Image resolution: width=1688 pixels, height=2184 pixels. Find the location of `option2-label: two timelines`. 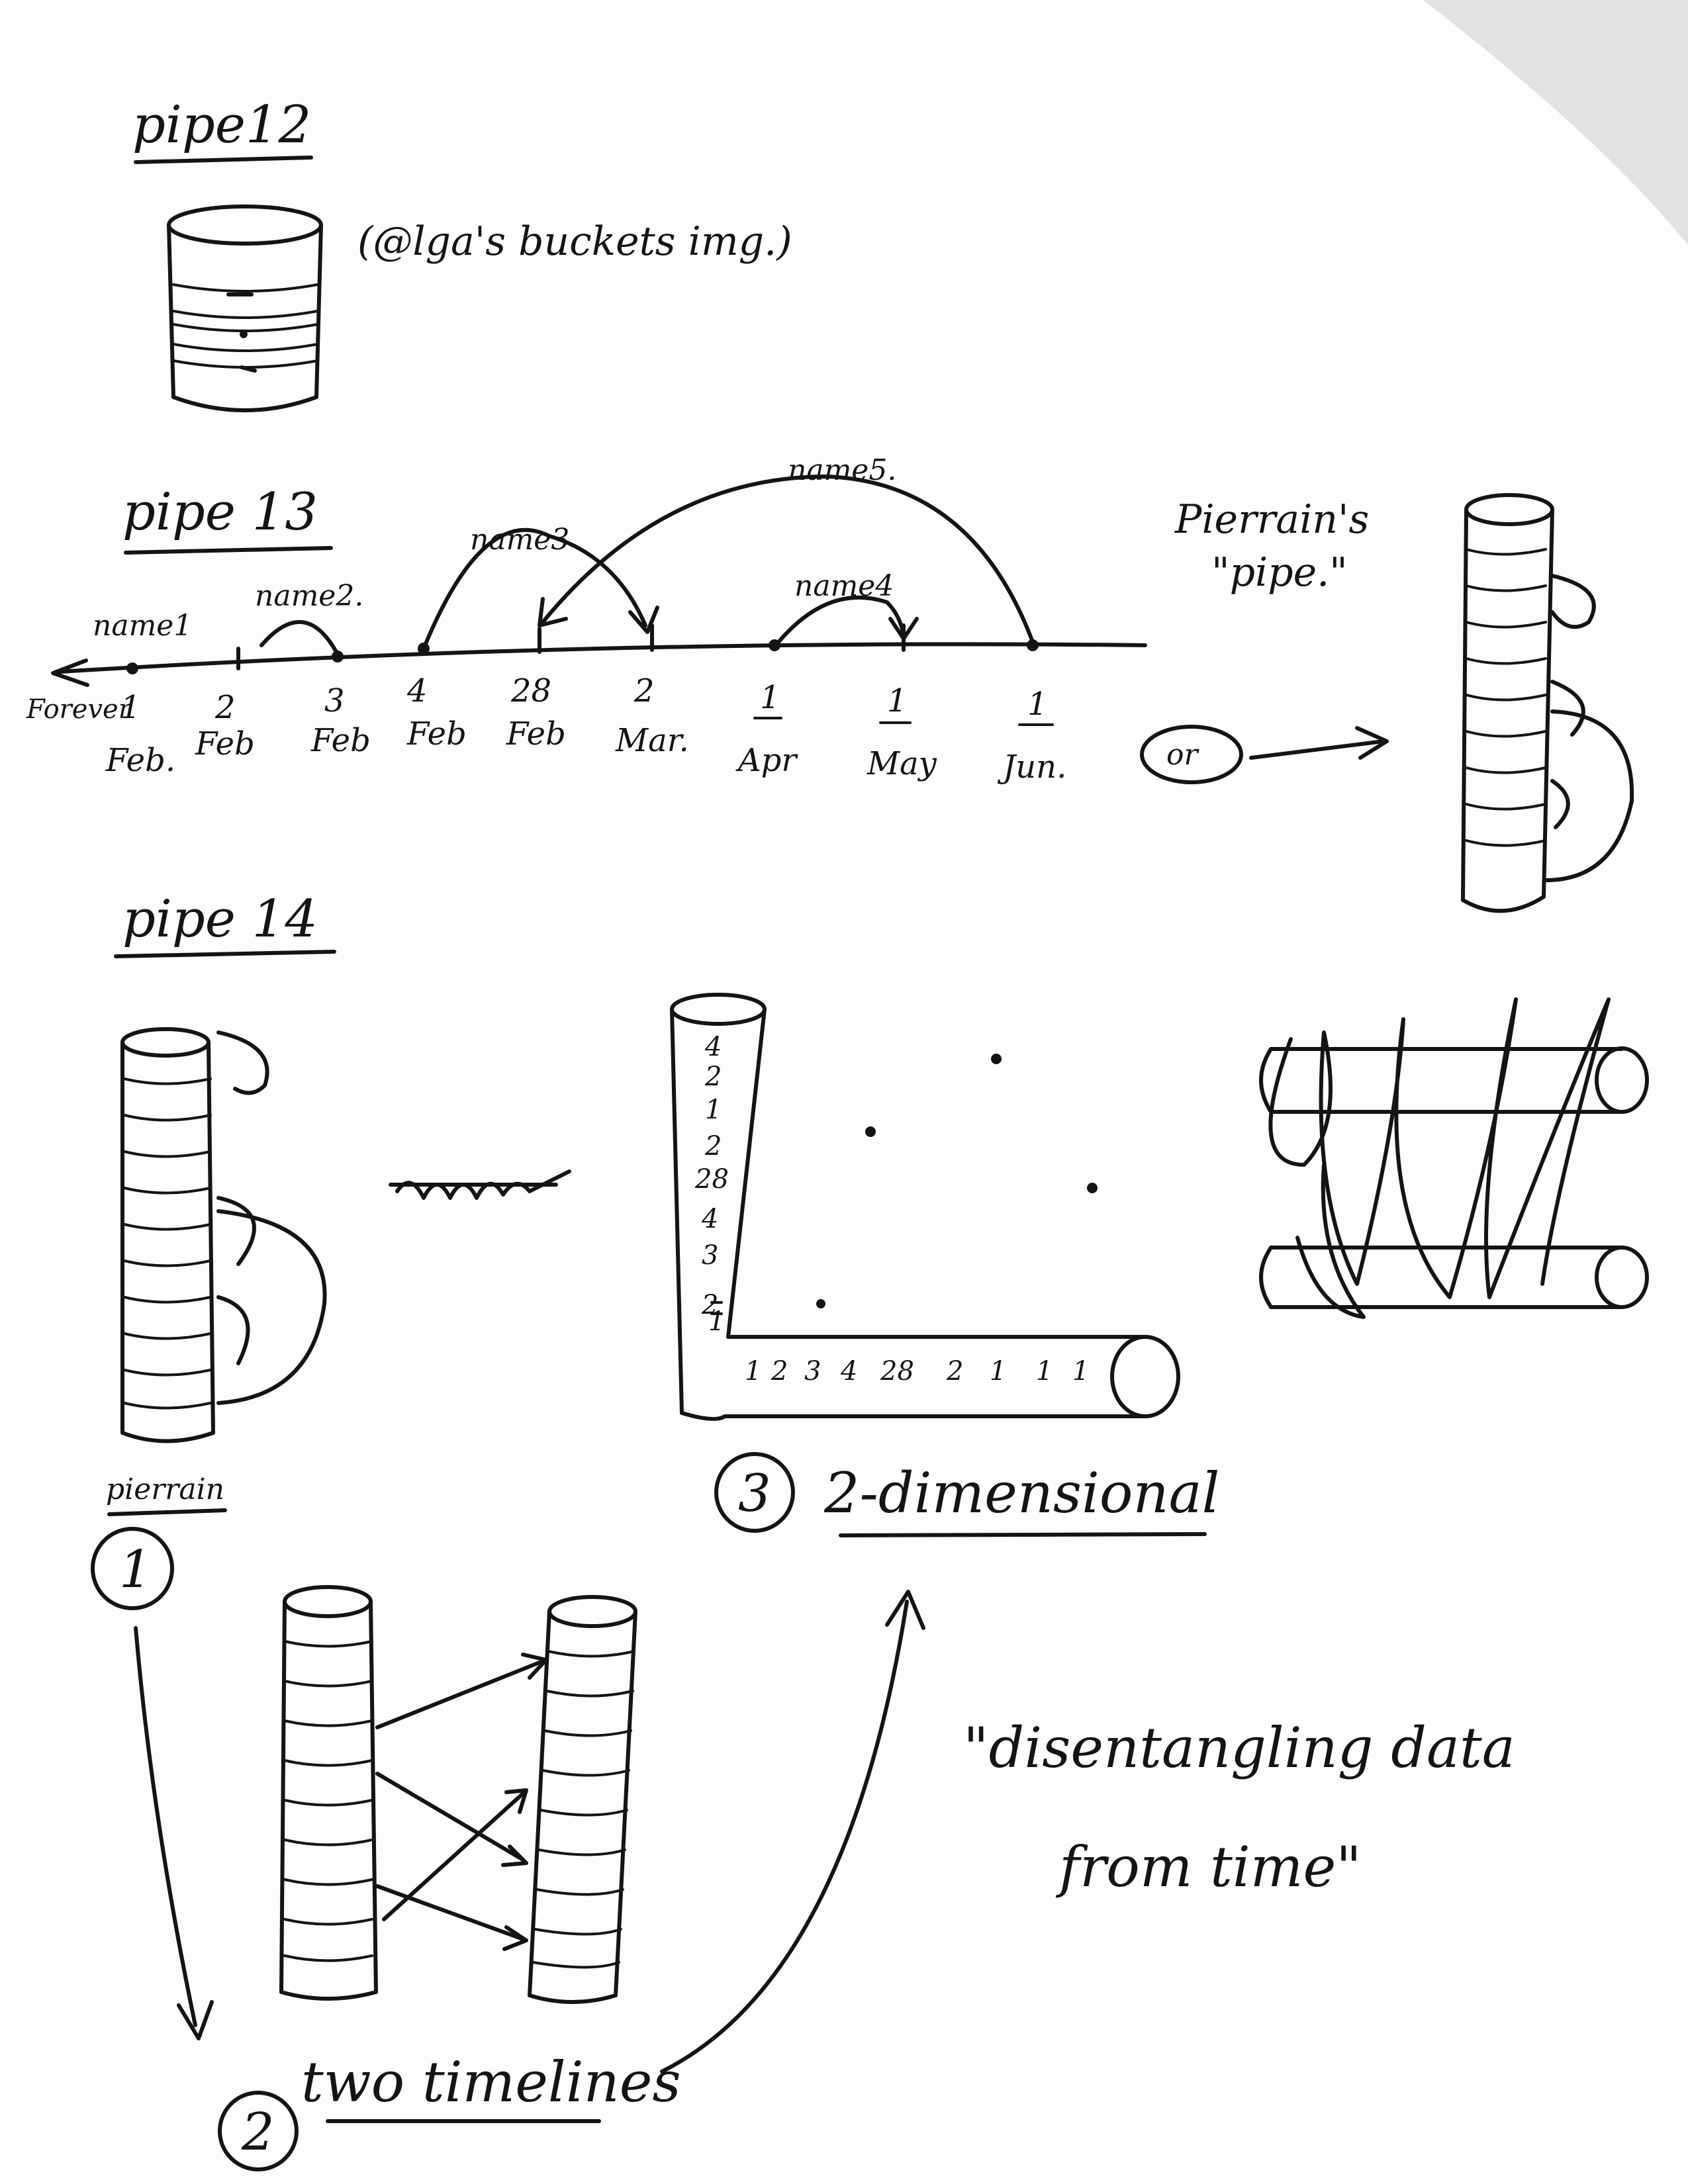

option2-label: two timelines is located at coordinates (491, 2082).